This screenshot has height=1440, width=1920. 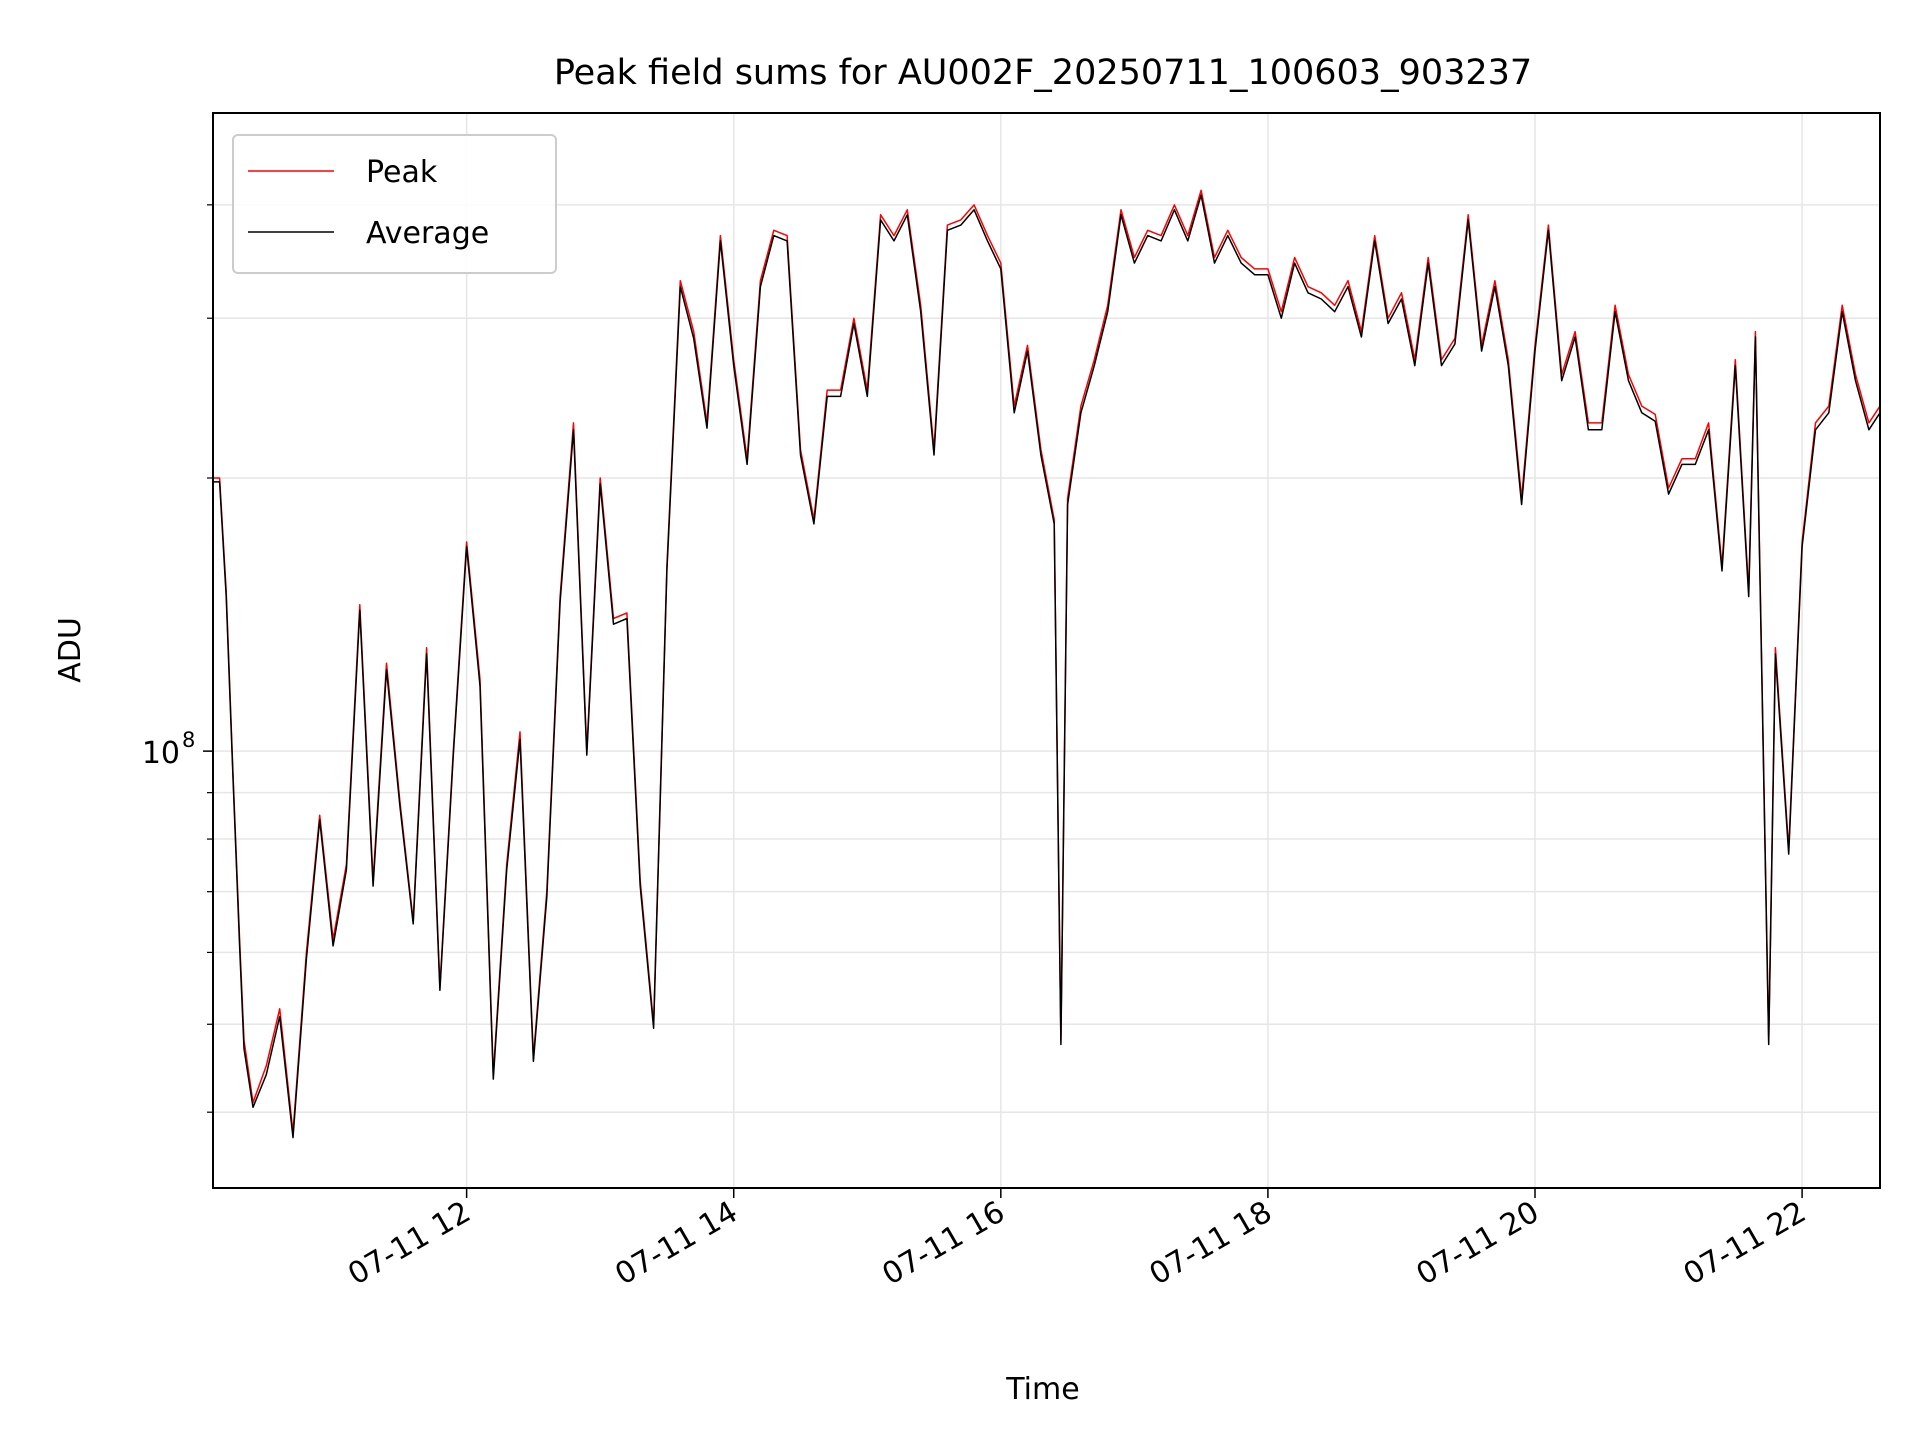 What do you see at coordinates (161, 753) in the screenshot?
I see `y-tick-label: 10` at bounding box center [161, 753].